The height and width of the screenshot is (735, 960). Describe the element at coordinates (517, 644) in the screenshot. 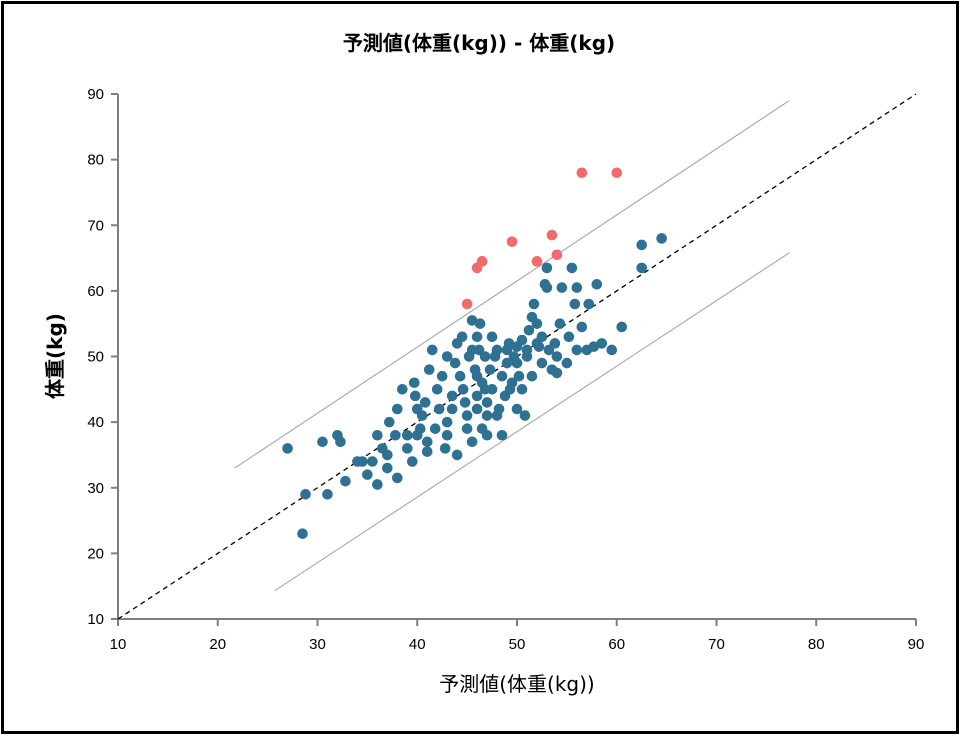

I see `x-tick-label: 50` at that location.